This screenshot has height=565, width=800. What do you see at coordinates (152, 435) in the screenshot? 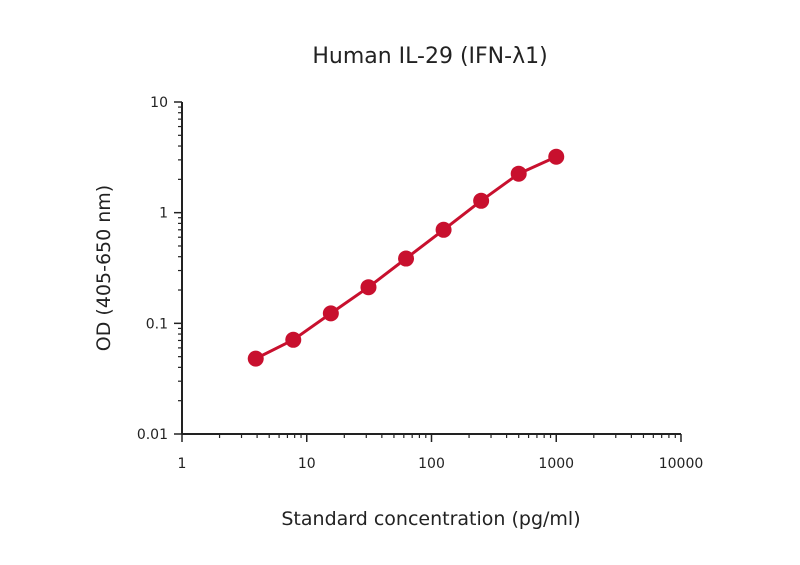
I see `y-tick-label: 0.01` at bounding box center [152, 435].